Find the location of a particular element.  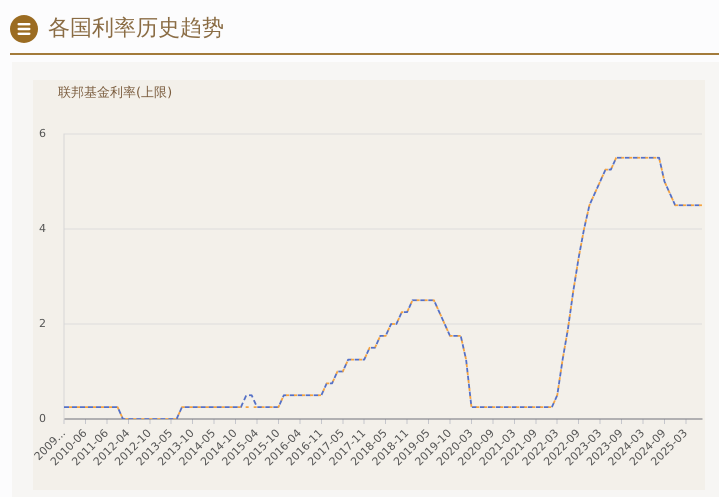

y-tick-label: 0 is located at coordinates (42, 418).